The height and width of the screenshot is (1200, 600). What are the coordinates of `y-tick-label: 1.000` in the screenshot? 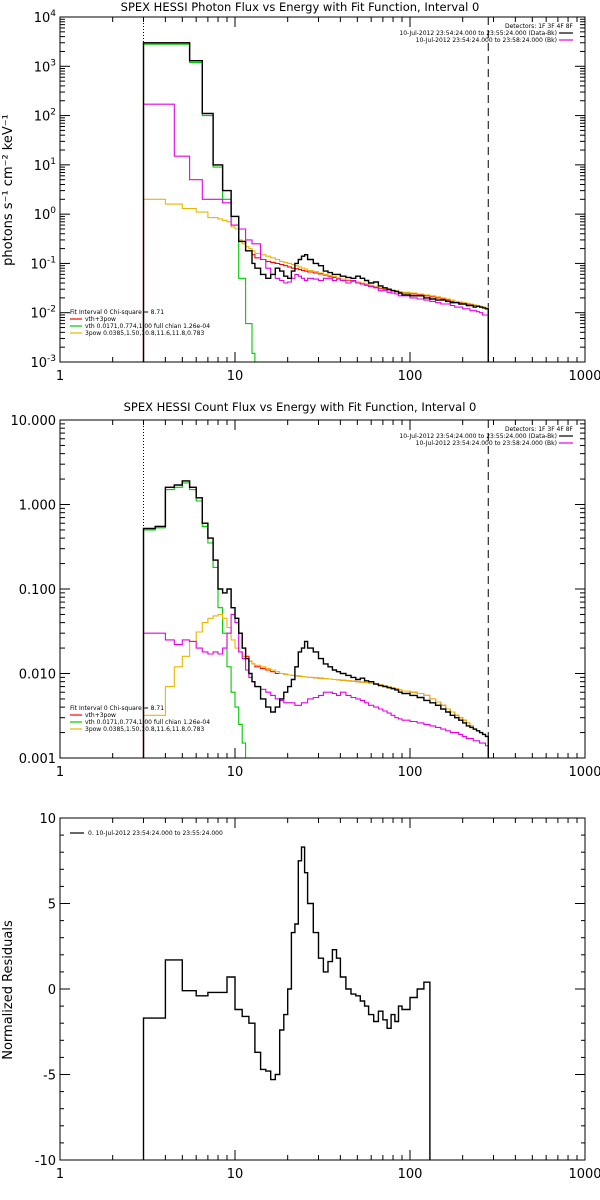 It's located at (37, 506).